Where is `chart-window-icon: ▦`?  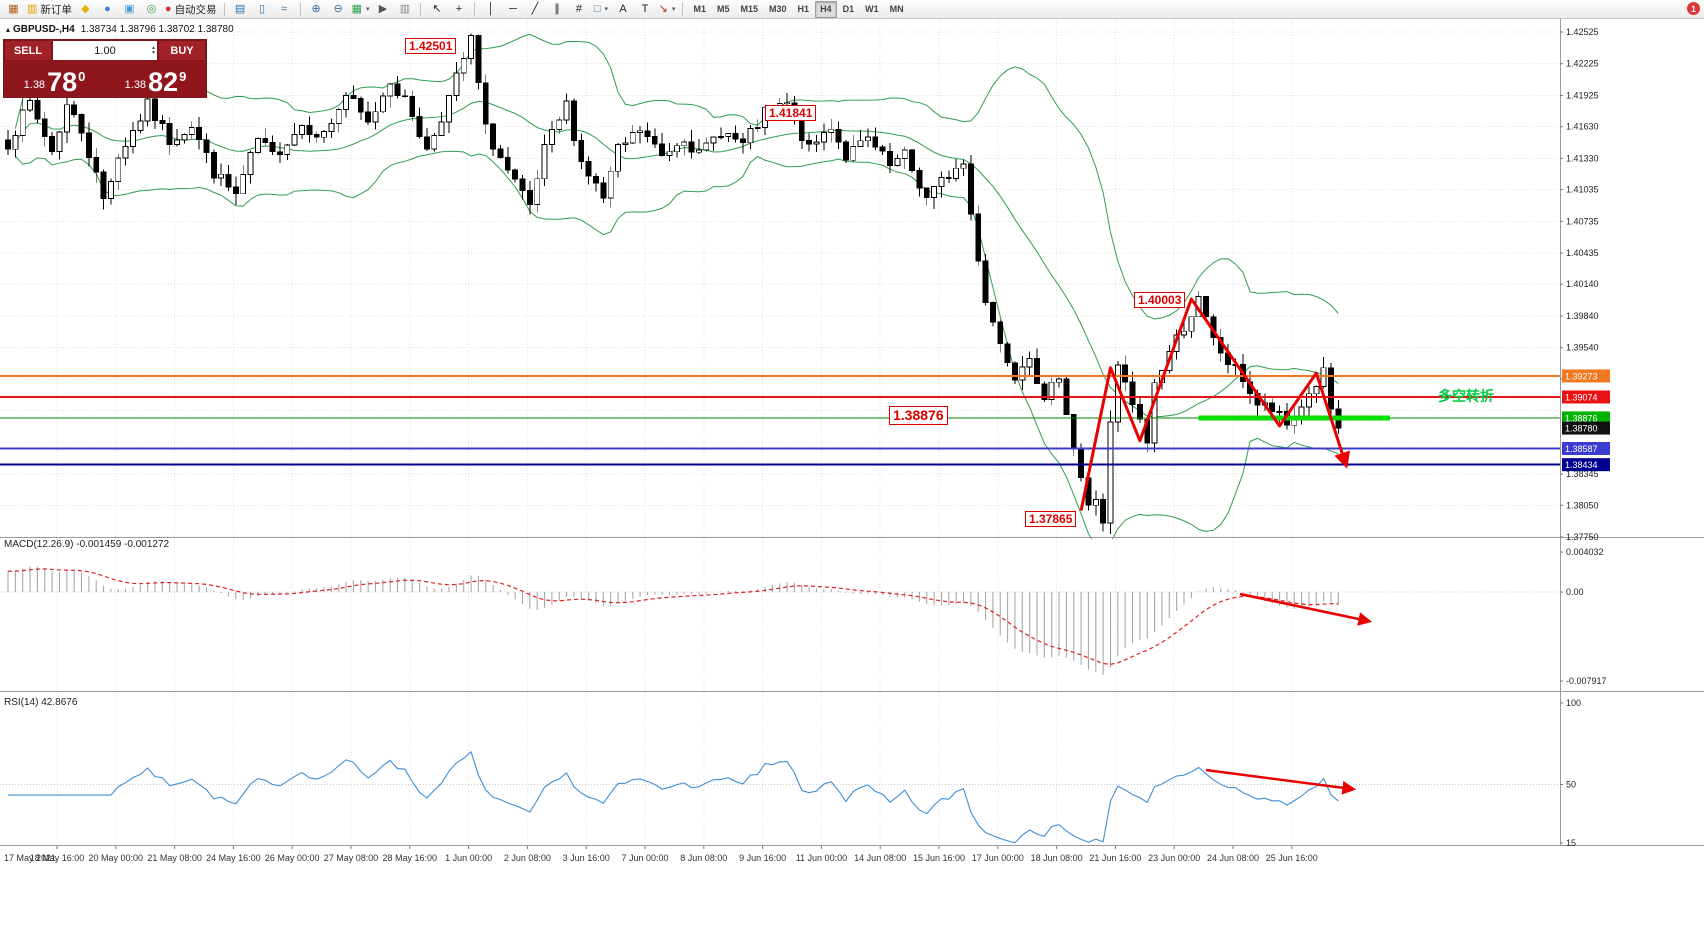
chart-window-icon: ▦ is located at coordinates (13, 9).